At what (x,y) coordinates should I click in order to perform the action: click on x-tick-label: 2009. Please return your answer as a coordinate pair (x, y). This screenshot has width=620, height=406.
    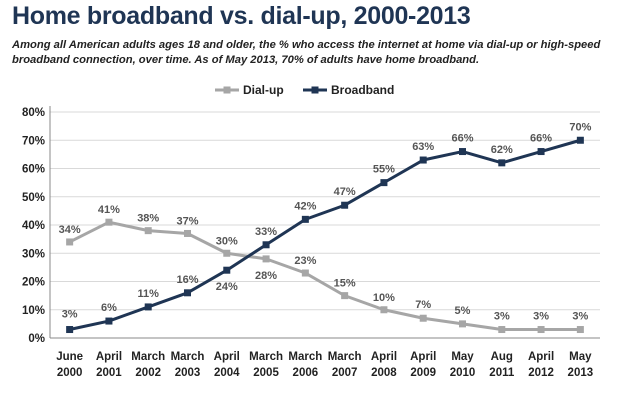
    Looking at the image, I should click on (423, 373).